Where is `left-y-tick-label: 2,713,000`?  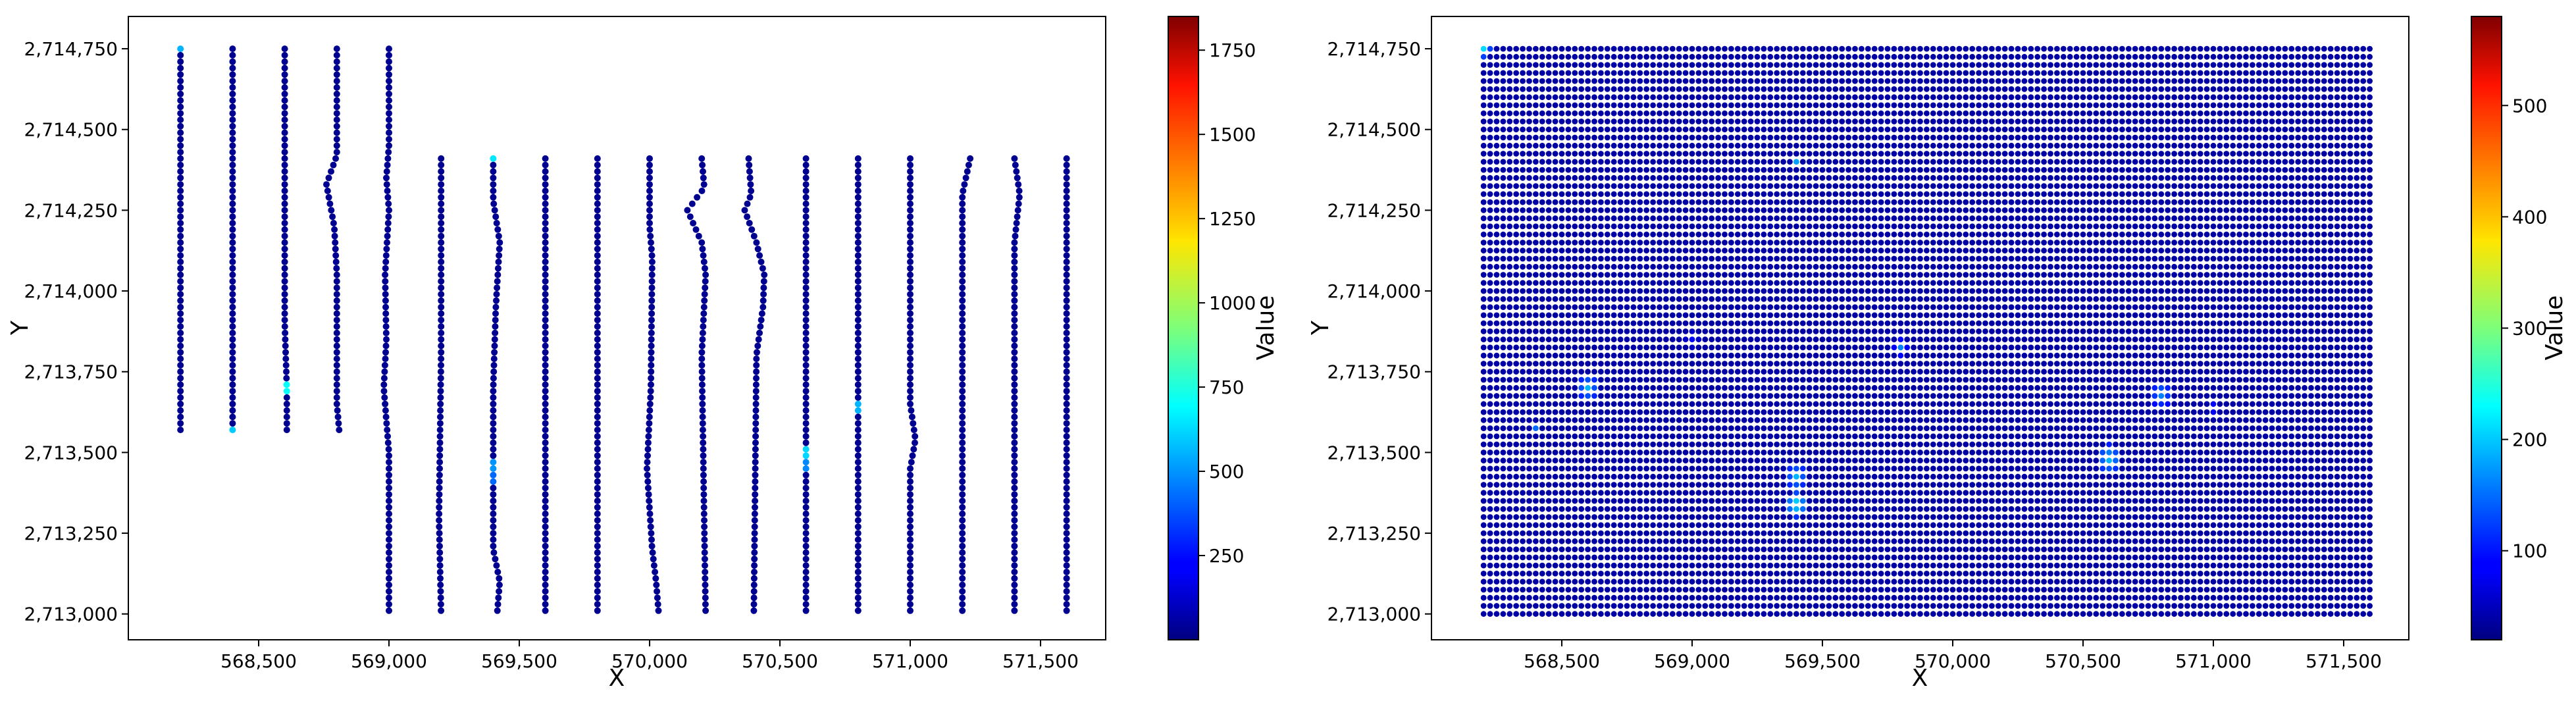 left-y-tick-label: 2,713,000 is located at coordinates (71, 614).